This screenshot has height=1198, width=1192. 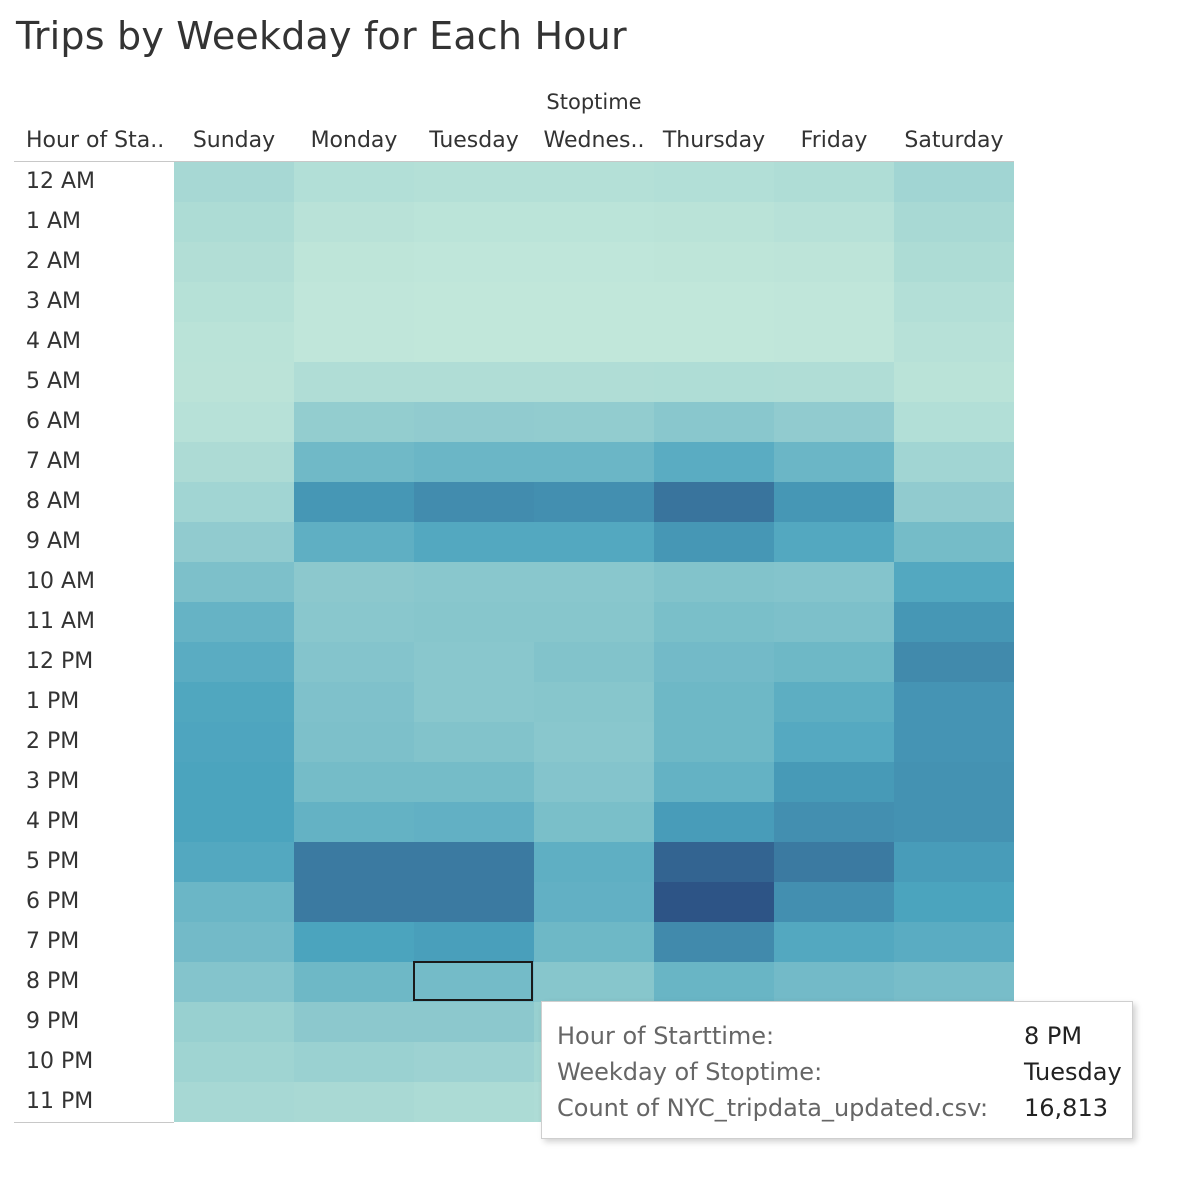 What do you see at coordinates (834, 902) in the screenshot?
I see `heatmap-cell-r18-c5` at bounding box center [834, 902].